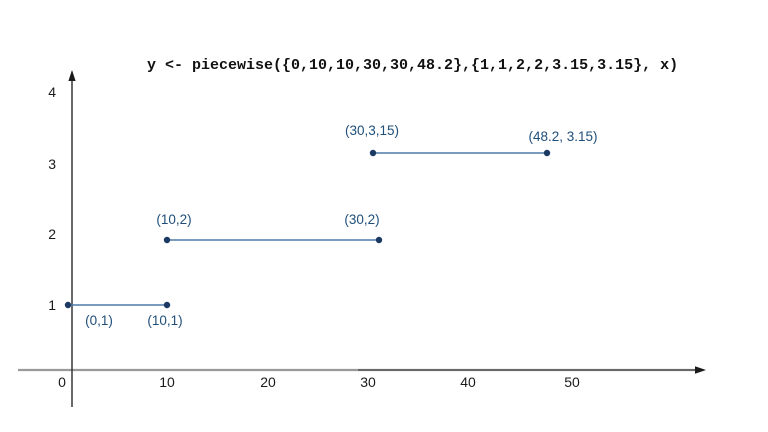 Image resolution: width=768 pixels, height=432 pixels. What do you see at coordinates (52, 164) in the screenshot?
I see `y-tick-3: 3` at bounding box center [52, 164].